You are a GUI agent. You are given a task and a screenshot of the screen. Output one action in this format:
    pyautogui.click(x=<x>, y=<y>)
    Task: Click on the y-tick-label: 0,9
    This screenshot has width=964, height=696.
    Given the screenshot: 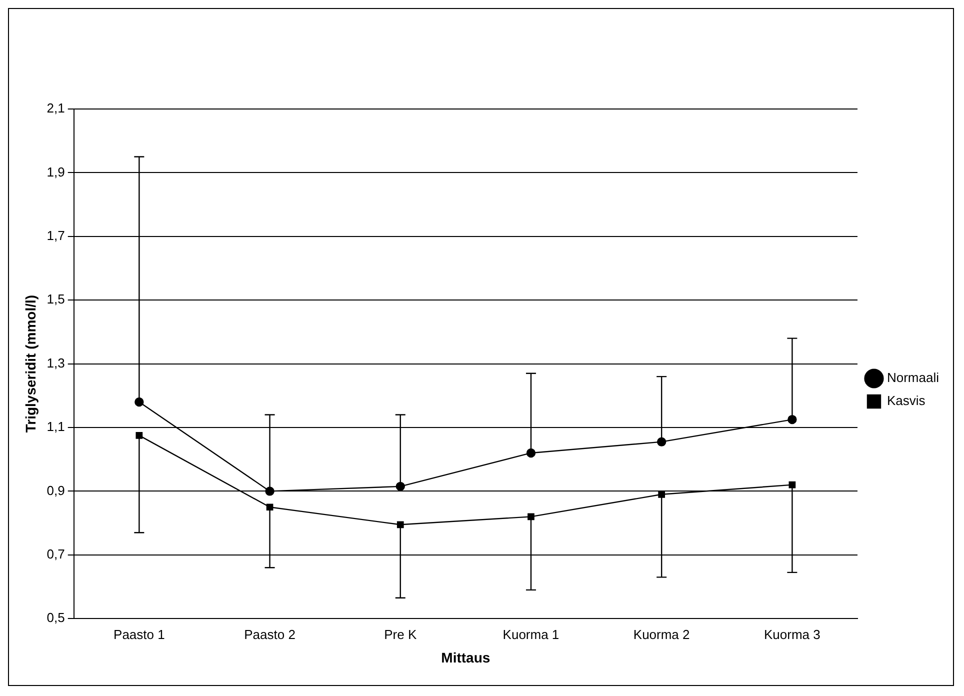 What is the action you would take?
    pyautogui.click(x=55, y=490)
    